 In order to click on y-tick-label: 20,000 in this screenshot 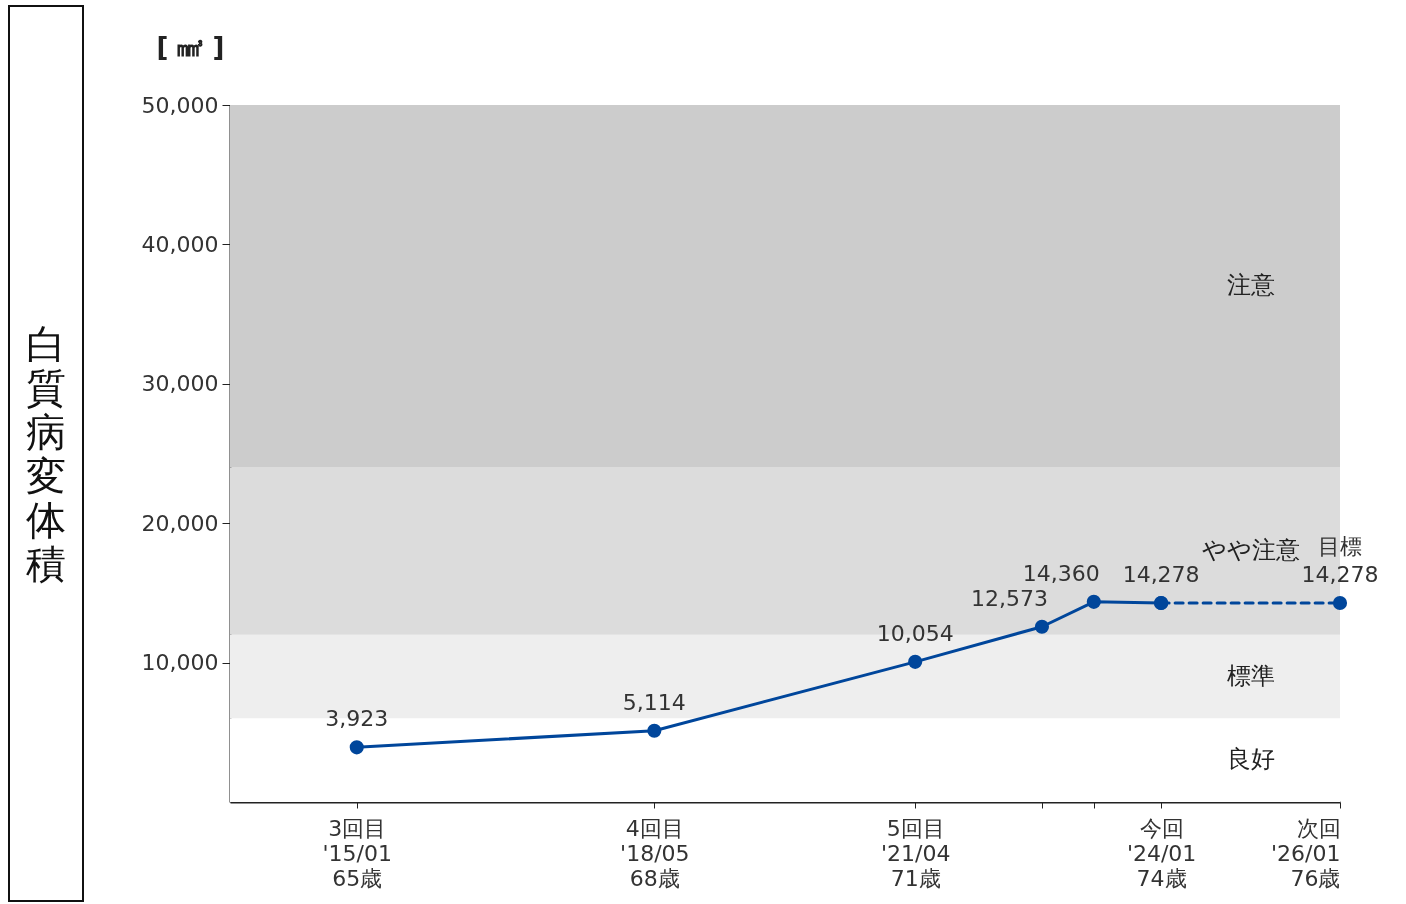, I will do `click(180, 523)`.